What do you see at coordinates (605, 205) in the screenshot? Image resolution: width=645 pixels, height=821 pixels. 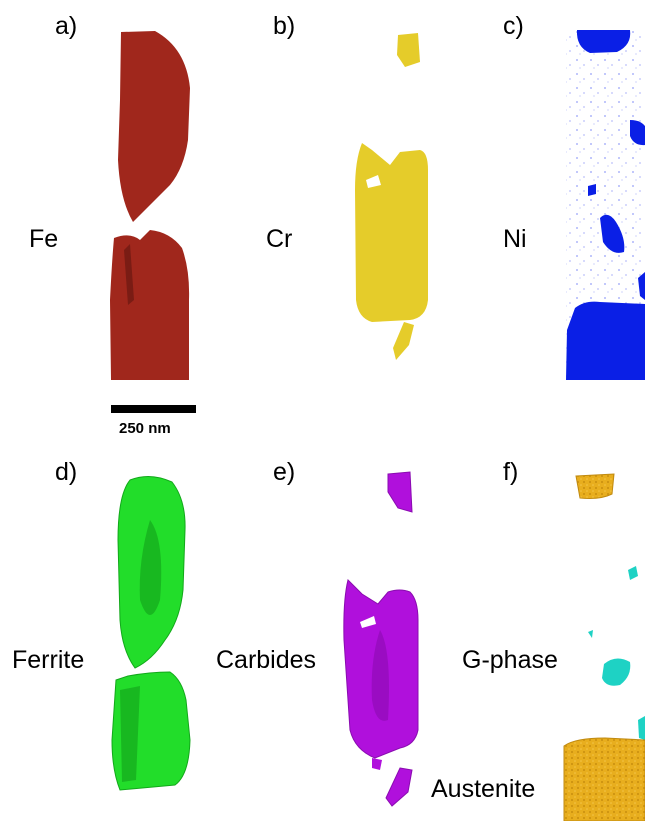 I see `ni-atom-map` at bounding box center [605, 205].